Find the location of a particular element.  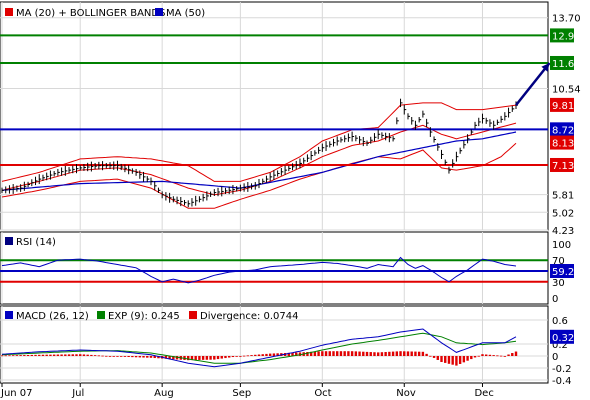

rsi-value-badge: 59.26 is located at coordinates (566, 272).